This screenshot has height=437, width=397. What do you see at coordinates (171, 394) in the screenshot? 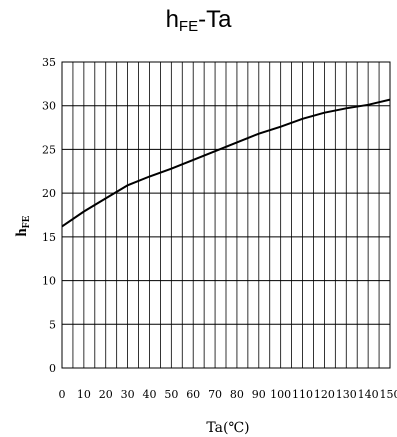
I see `x-tick-label: 50` at bounding box center [171, 394].